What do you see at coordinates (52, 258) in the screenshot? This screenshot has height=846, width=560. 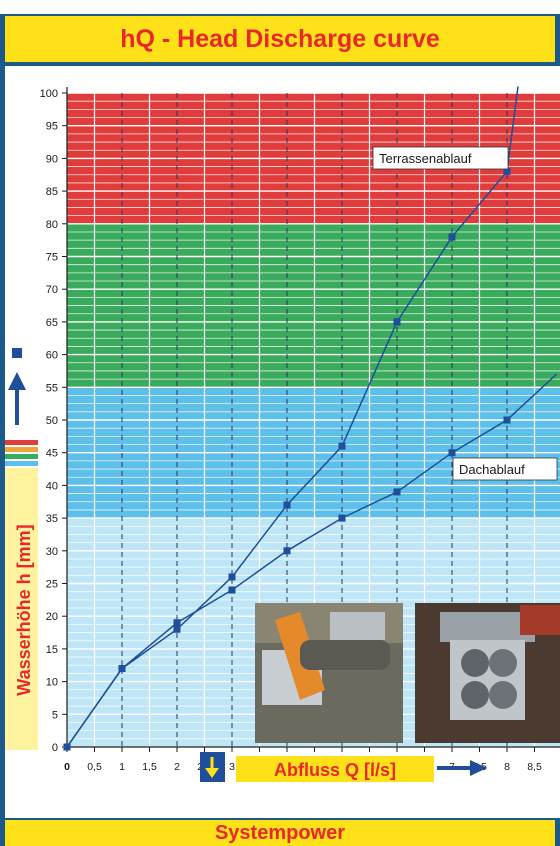 I see `y-tick-label: 75` at bounding box center [52, 258].